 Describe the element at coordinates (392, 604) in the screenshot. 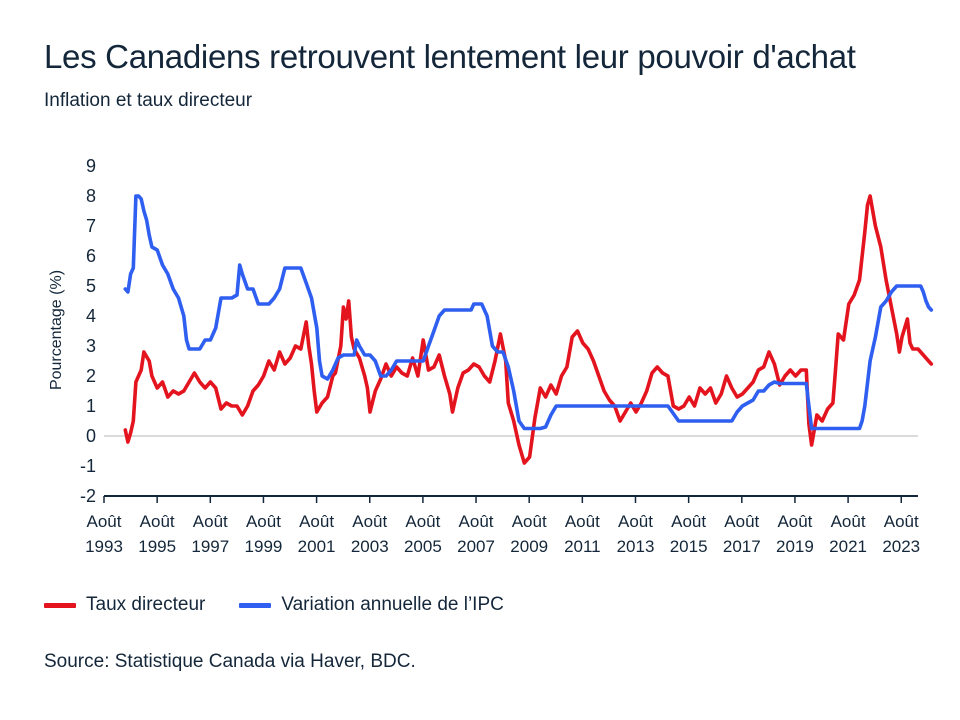

I see `legend-label-ipc: Variation annuelle de l’IPC` at that location.